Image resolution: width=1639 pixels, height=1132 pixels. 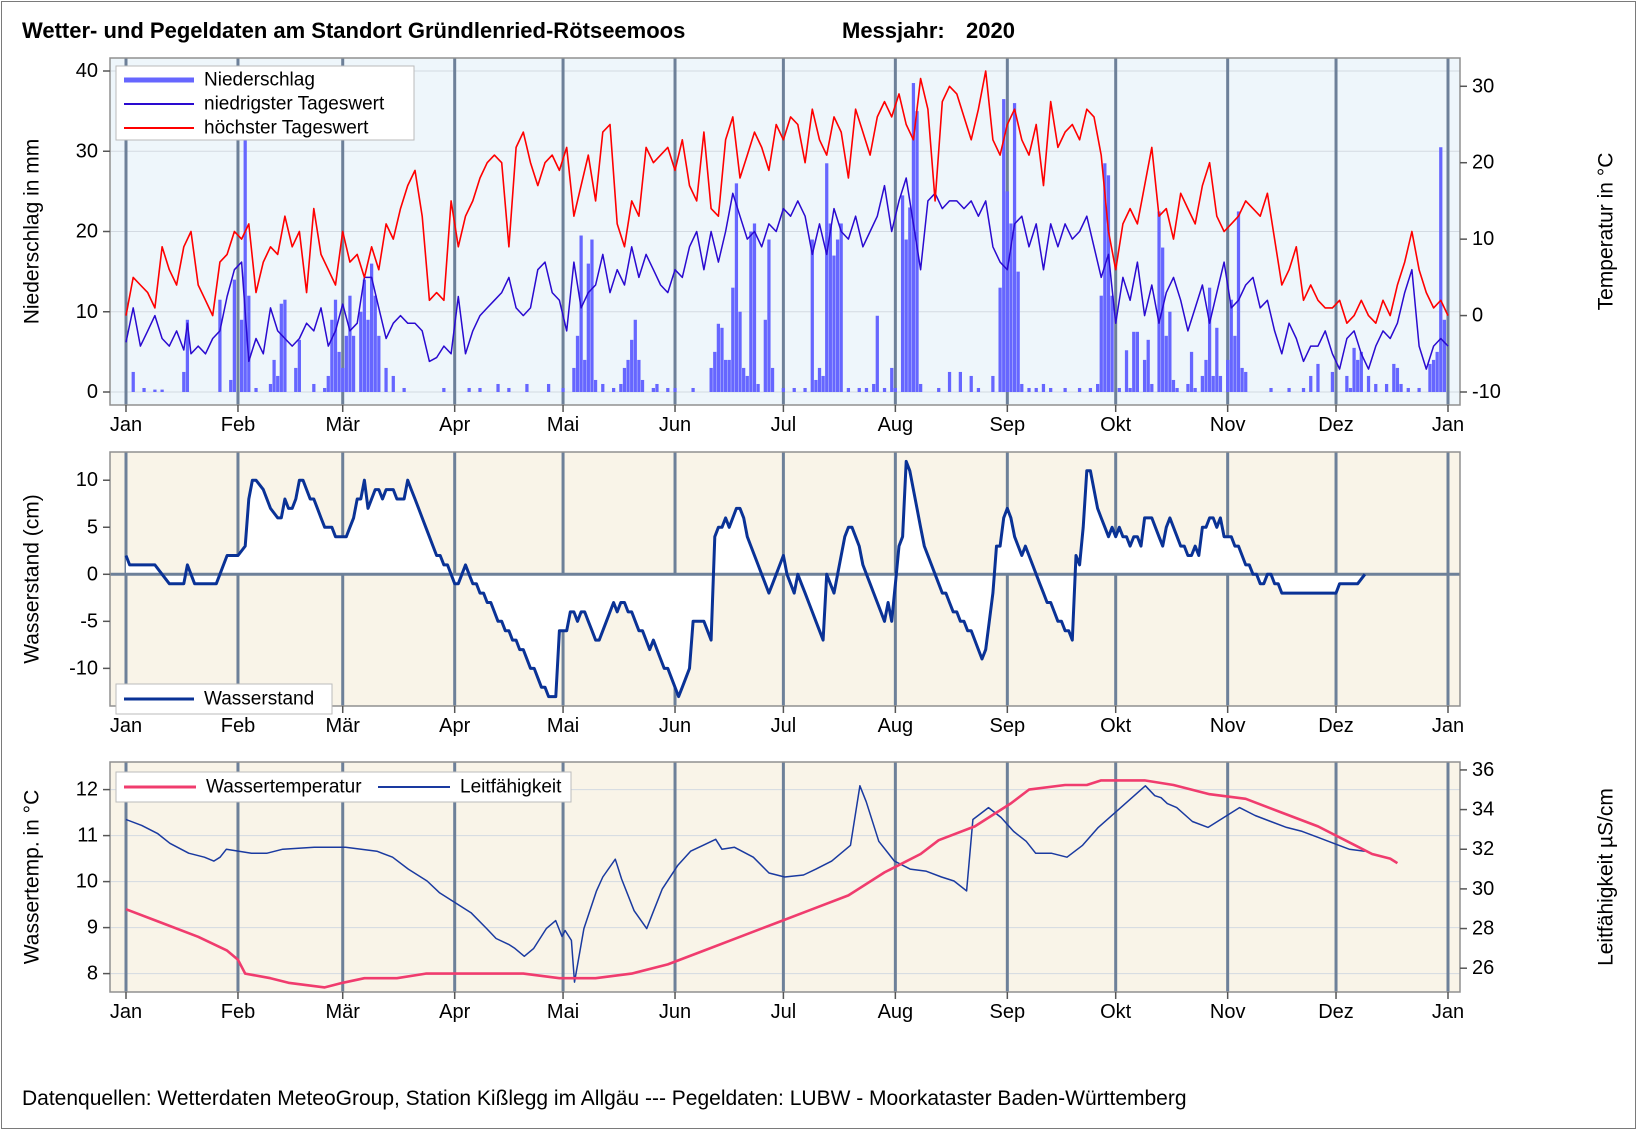 What do you see at coordinates (92, 527) in the screenshot?
I see `level-panel-y-tick-label: 5` at bounding box center [92, 527].